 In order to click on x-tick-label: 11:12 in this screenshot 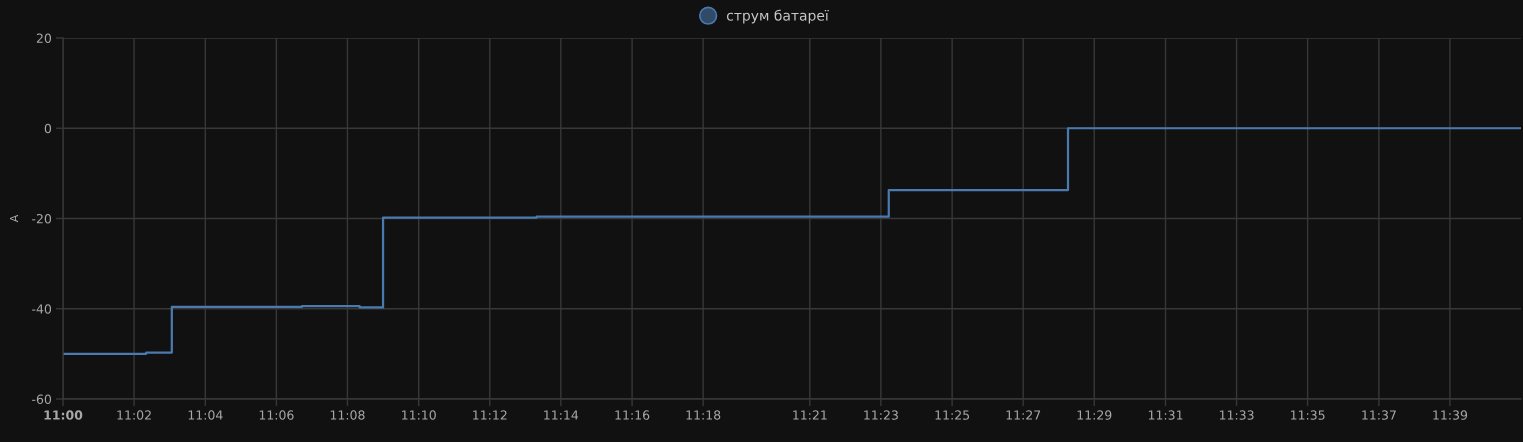, I will do `click(490, 415)`.